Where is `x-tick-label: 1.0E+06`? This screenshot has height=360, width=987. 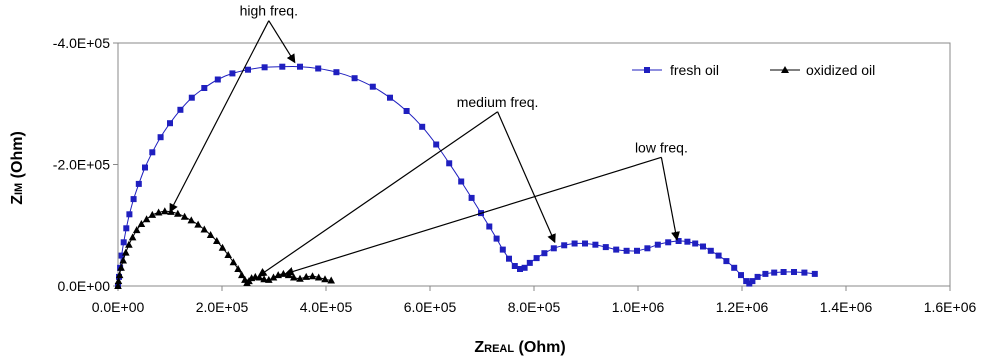
x-tick-label: 1.0E+06 is located at coordinates (638, 307).